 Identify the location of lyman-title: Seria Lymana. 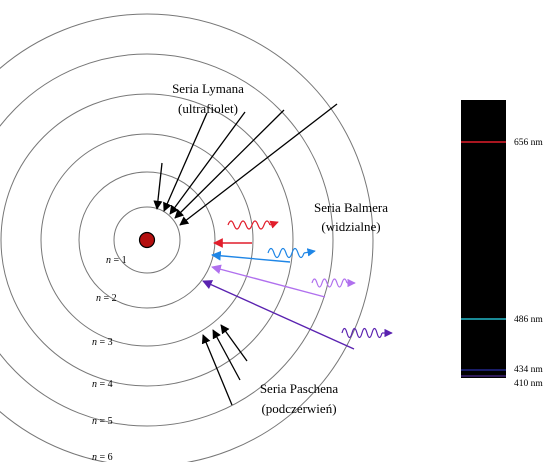
(208, 88).